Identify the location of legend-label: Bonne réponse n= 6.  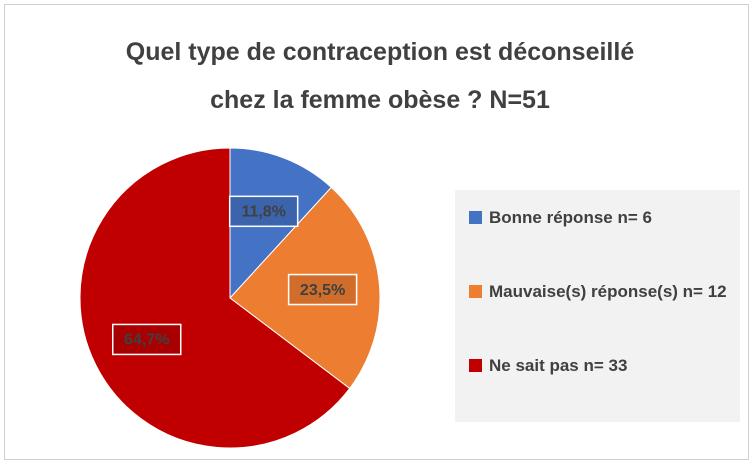
(570, 217).